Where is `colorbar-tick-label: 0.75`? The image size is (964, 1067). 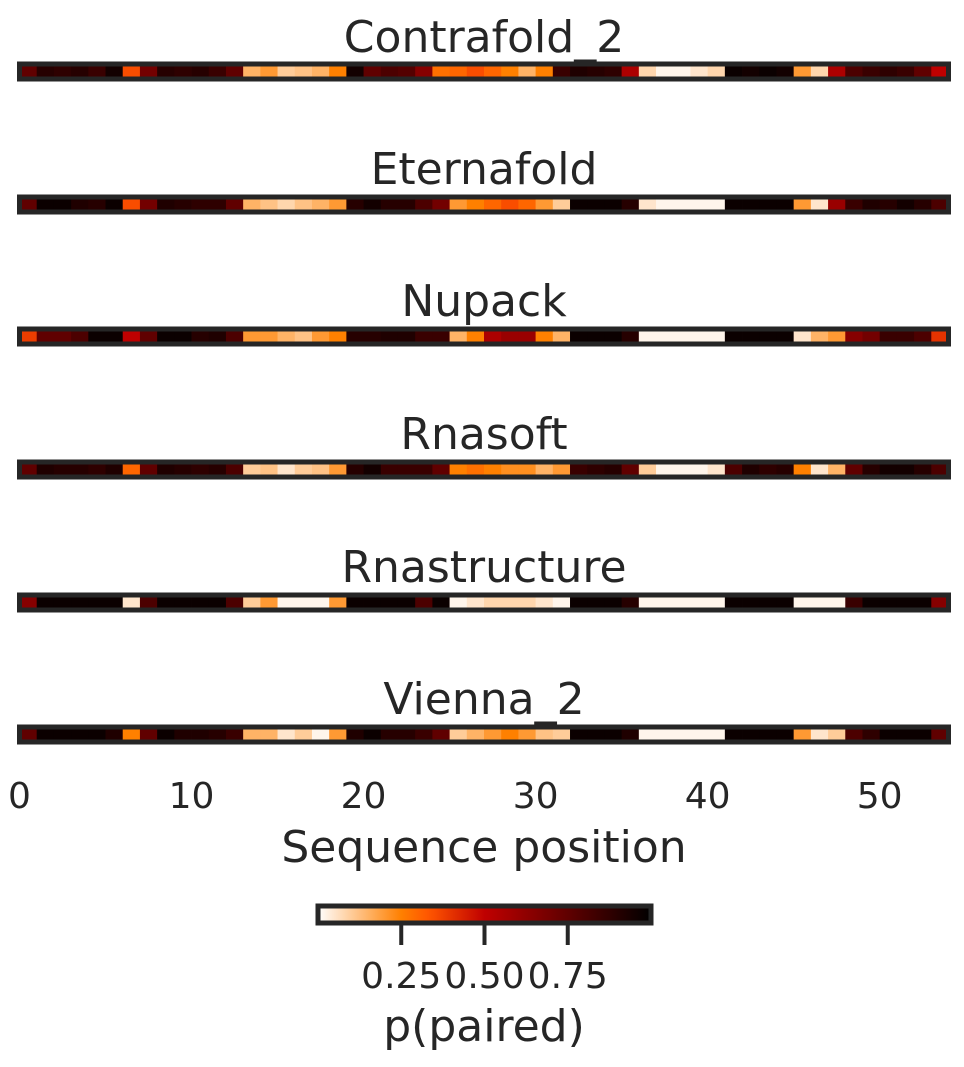 colorbar-tick-label: 0.75 is located at coordinates (568, 976).